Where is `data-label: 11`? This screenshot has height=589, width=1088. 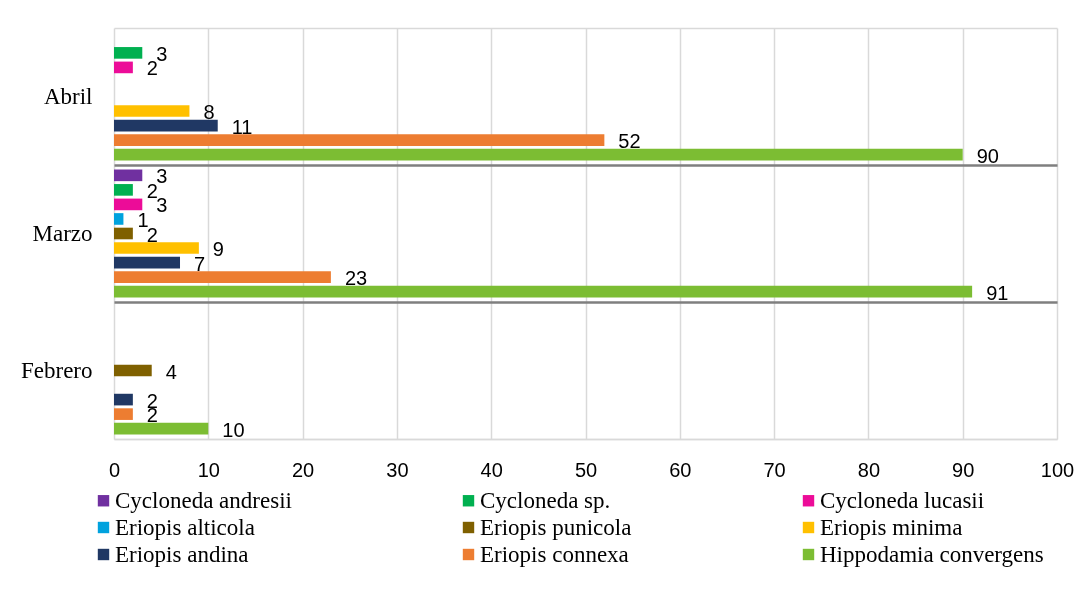 data-label: 11 is located at coordinates (242, 126).